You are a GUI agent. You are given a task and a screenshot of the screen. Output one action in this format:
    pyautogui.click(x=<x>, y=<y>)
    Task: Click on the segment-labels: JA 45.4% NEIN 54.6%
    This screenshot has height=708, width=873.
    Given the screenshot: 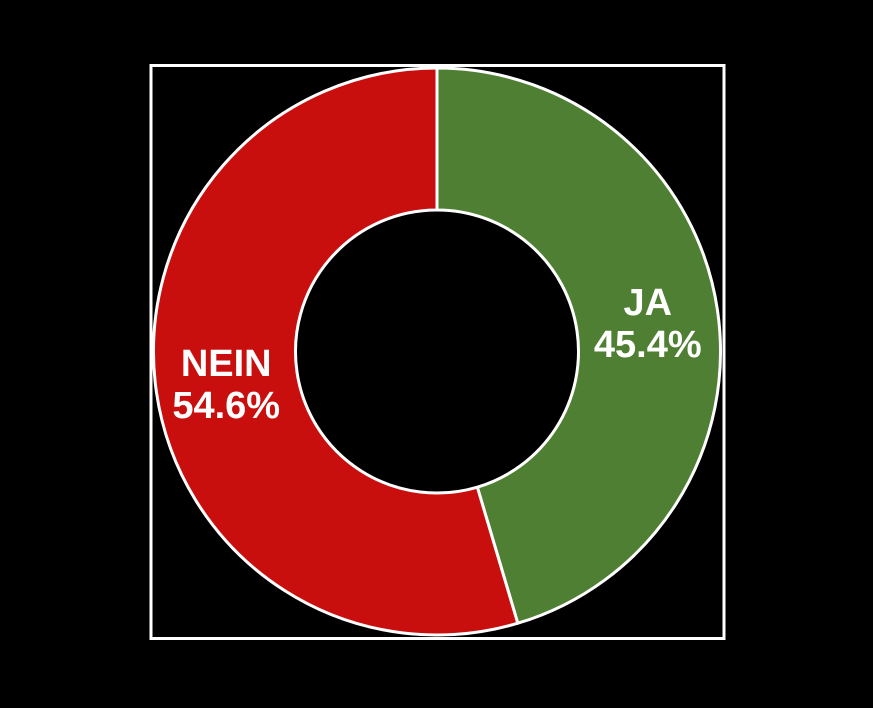 What is the action you would take?
    pyautogui.click(x=436, y=354)
    